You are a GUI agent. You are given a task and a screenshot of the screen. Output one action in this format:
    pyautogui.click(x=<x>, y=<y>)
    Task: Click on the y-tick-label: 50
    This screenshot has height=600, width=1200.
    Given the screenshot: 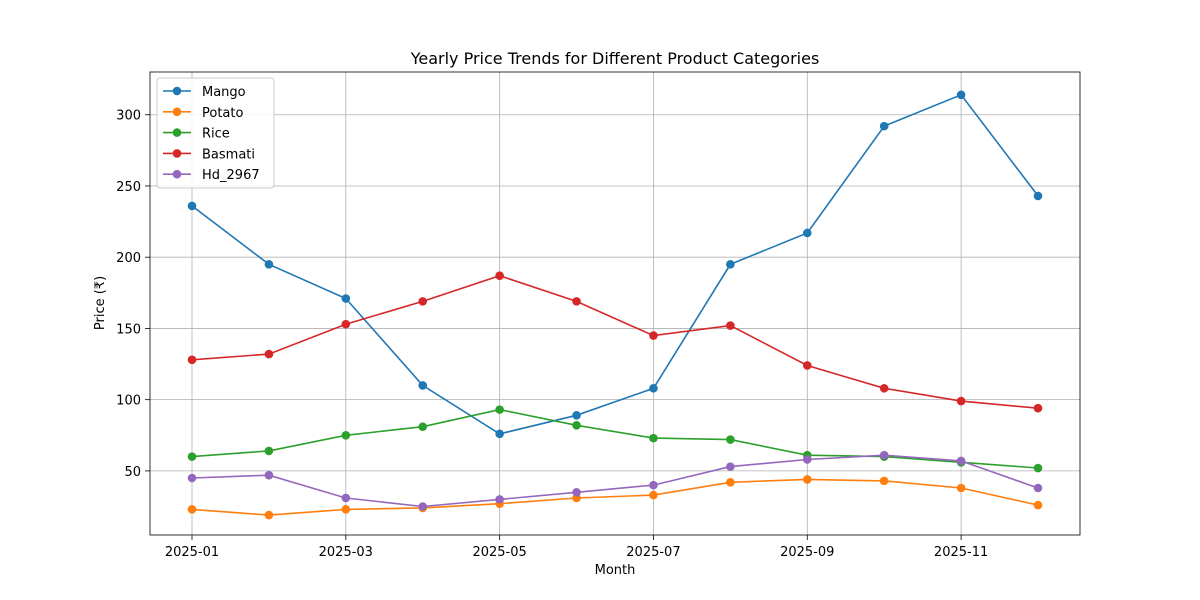 What is the action you would take?
    pyautogui.click(x=132, y=472)
    